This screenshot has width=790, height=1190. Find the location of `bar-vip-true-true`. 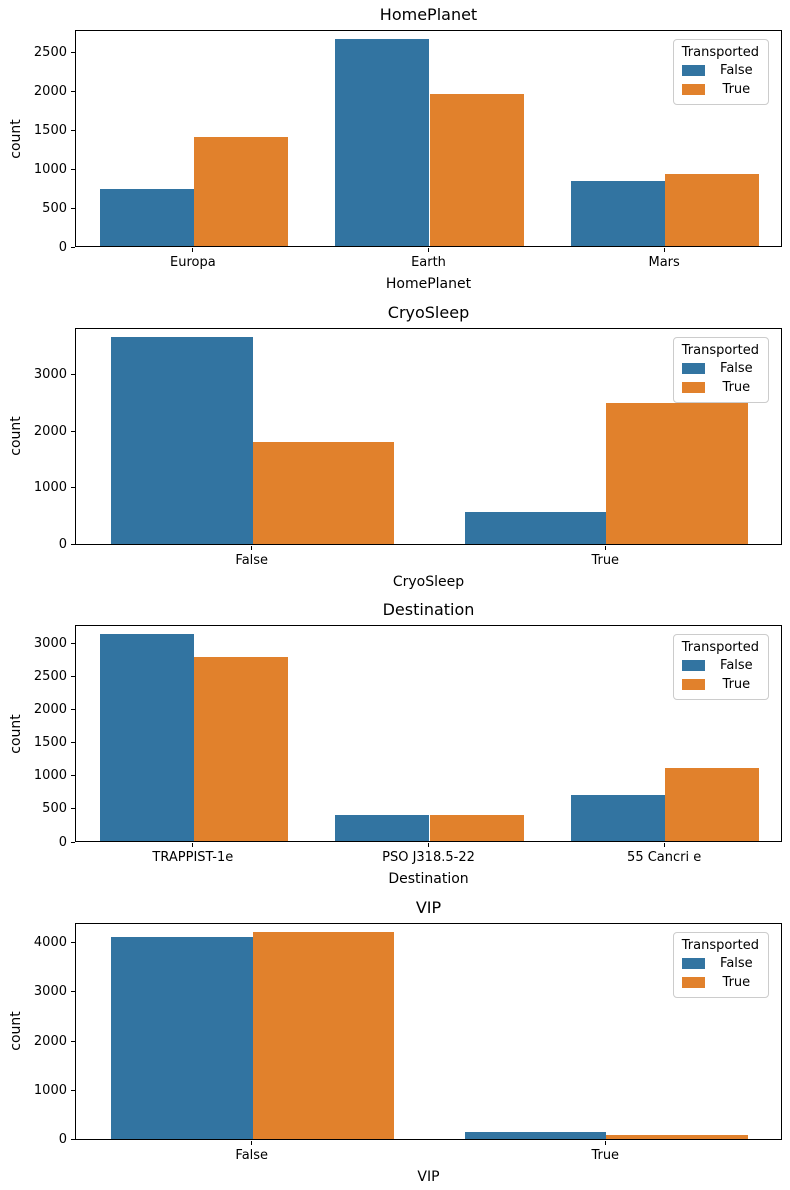

bar-vip-true-true is located at coordinates (677, 1136).